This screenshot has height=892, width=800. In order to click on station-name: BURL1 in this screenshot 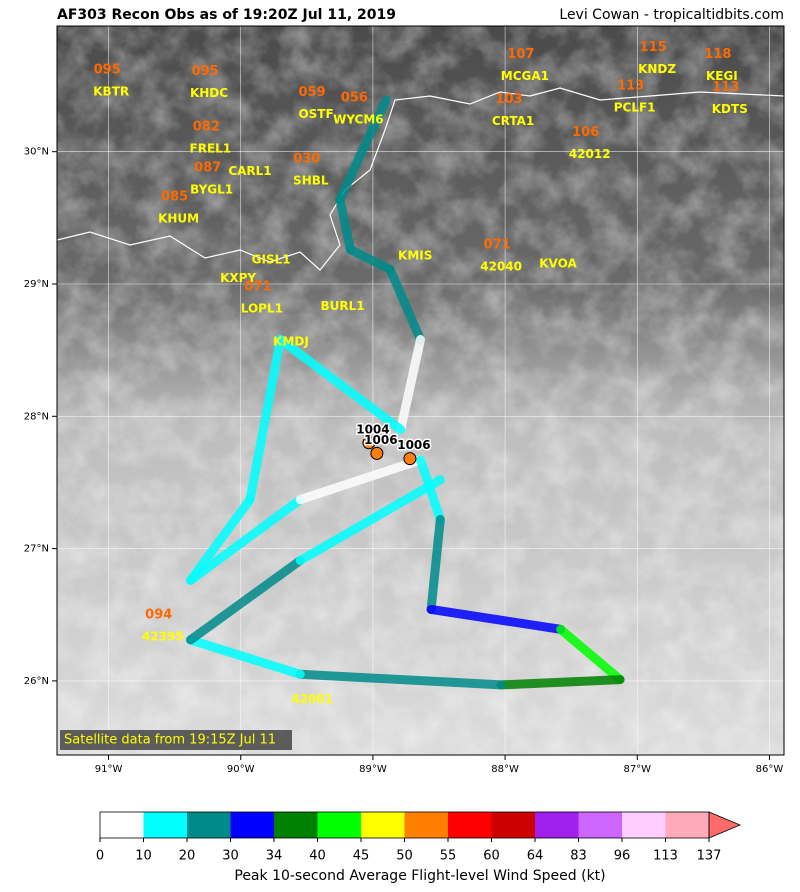, I will do `click(342, 306)`.